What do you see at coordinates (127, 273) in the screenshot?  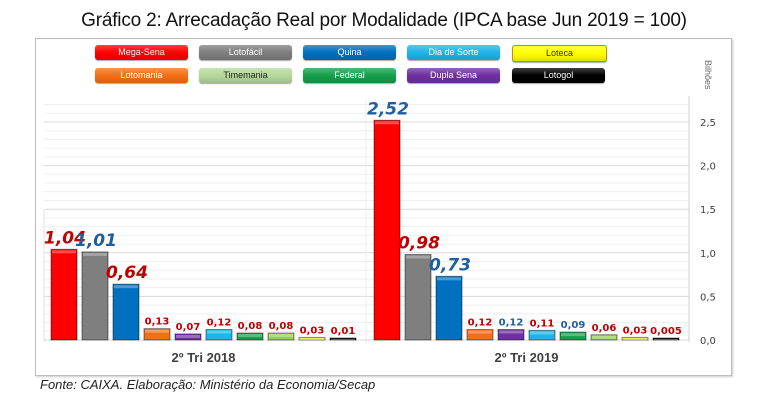 I see `value-label: 0,64` at bounding box center [127, 273].